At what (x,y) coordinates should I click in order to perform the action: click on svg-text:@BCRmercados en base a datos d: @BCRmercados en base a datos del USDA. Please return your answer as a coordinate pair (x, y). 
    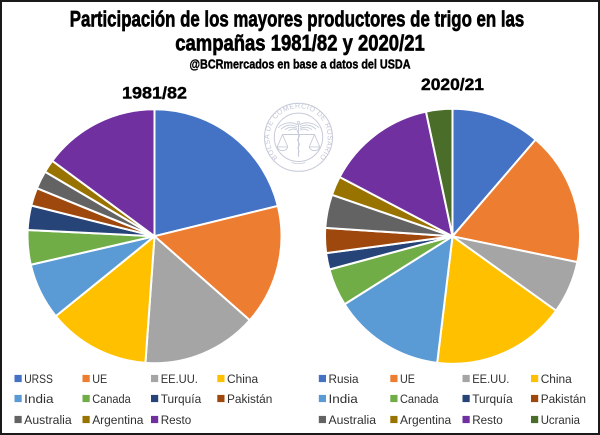
    Looking at the image, I should click on (300, 64).